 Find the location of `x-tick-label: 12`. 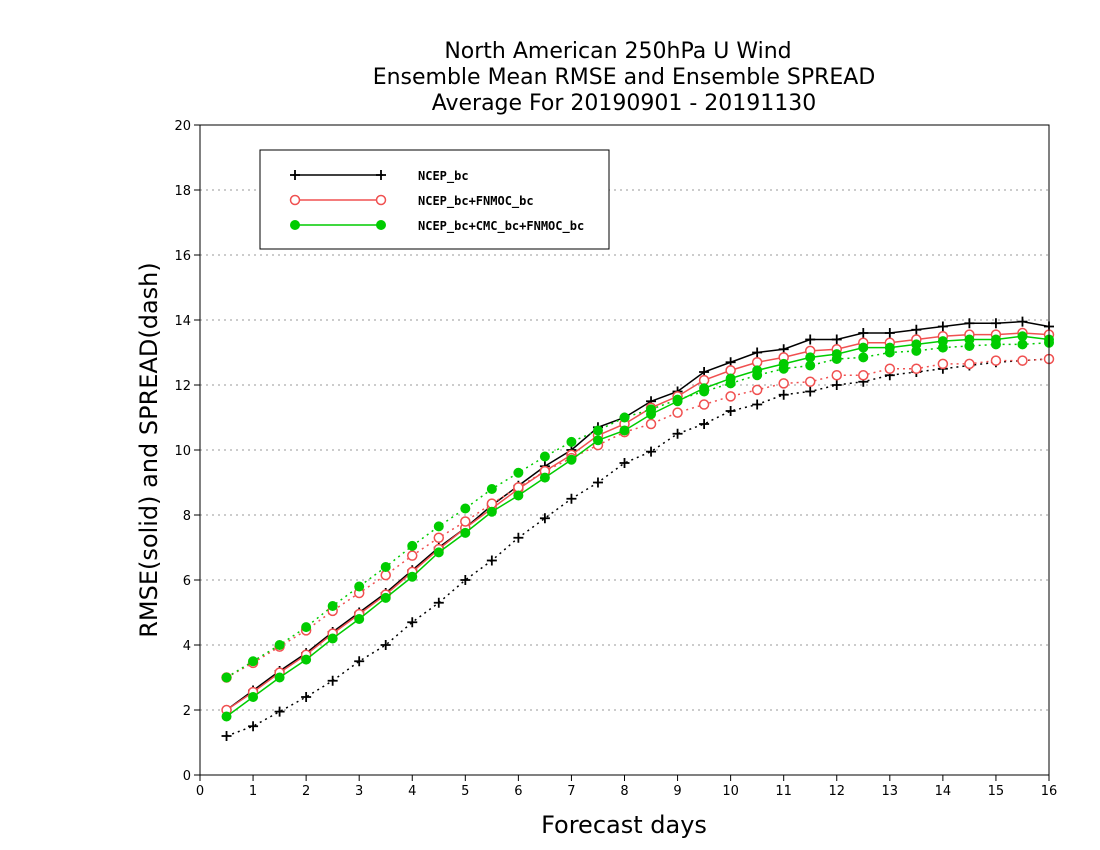

x-tick-label: 12 is located at coordinates (836, 791).